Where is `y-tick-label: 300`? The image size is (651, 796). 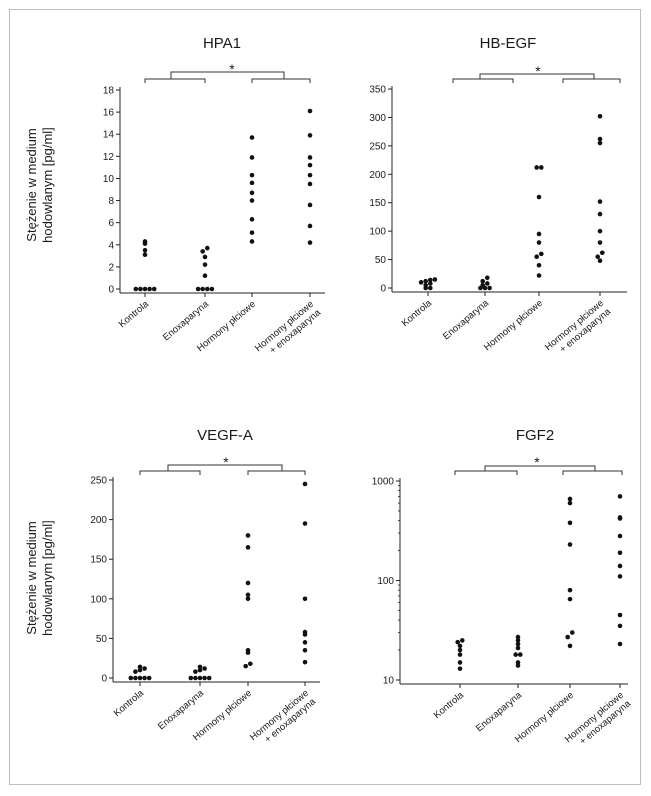 y-tick-label: 300 is located at coordinates (377, 118).